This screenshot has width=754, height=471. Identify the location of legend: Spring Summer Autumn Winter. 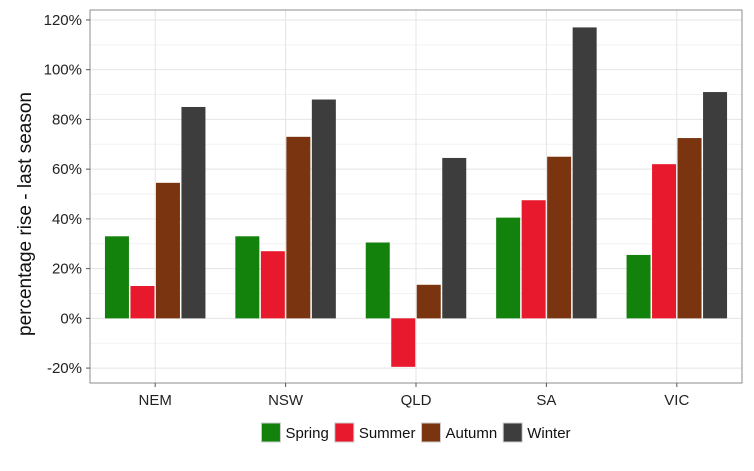
(415, 432).